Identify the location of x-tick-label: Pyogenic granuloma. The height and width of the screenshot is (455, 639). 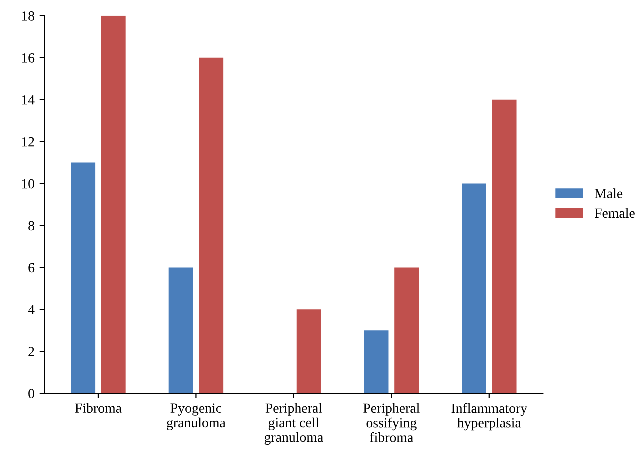
(196, 417).